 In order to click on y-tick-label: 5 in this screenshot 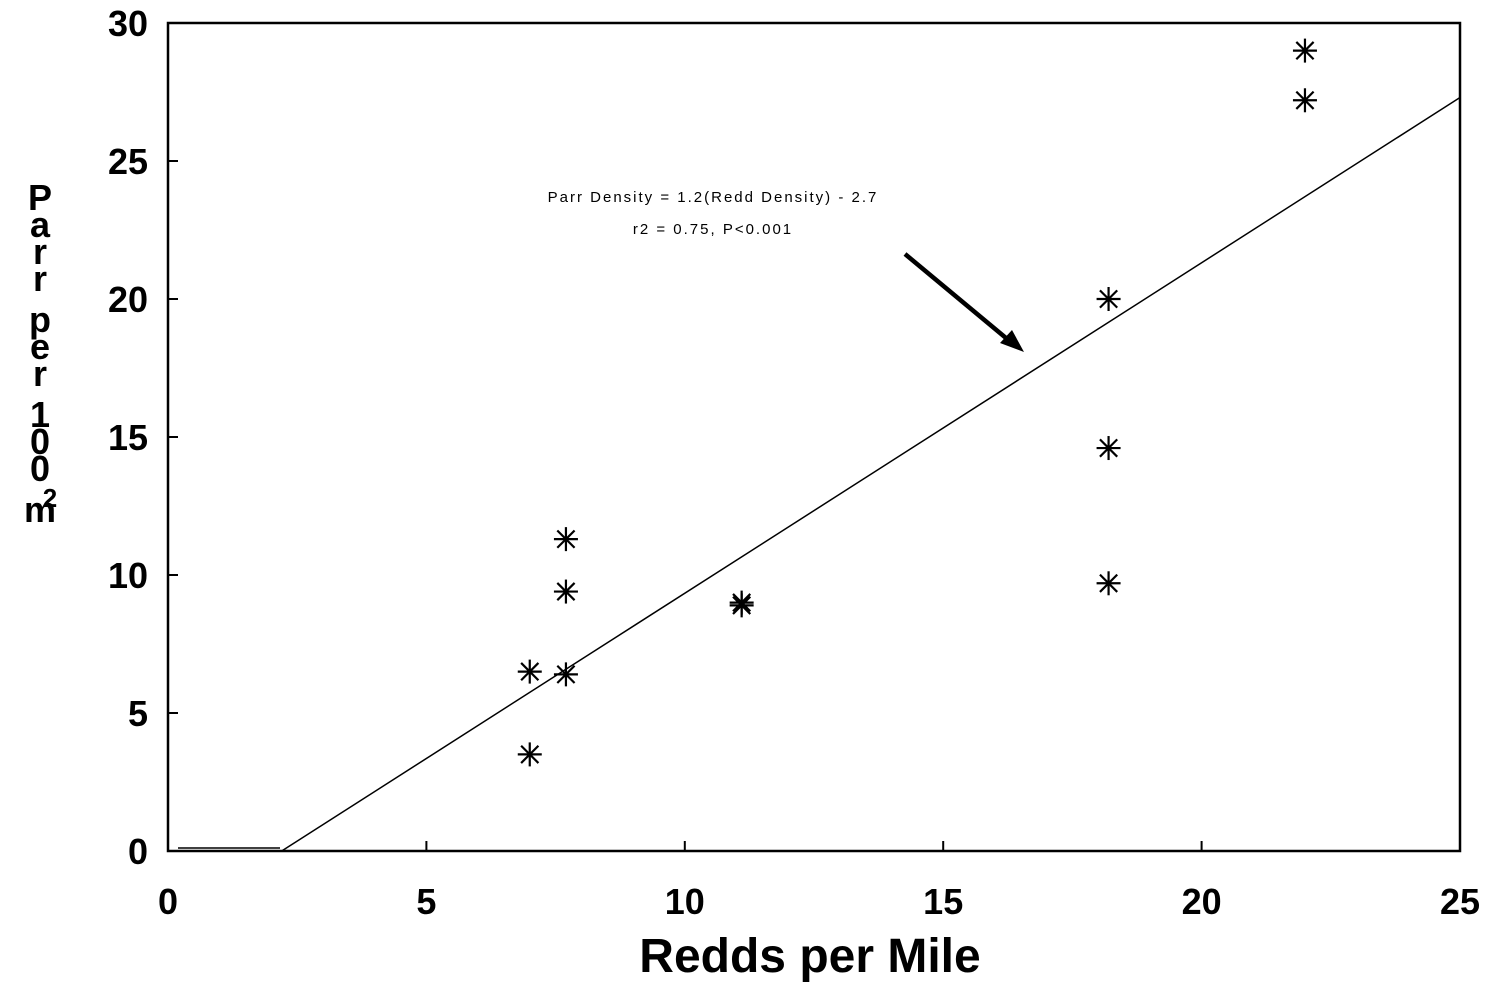, I will do `click(138, 713)`.